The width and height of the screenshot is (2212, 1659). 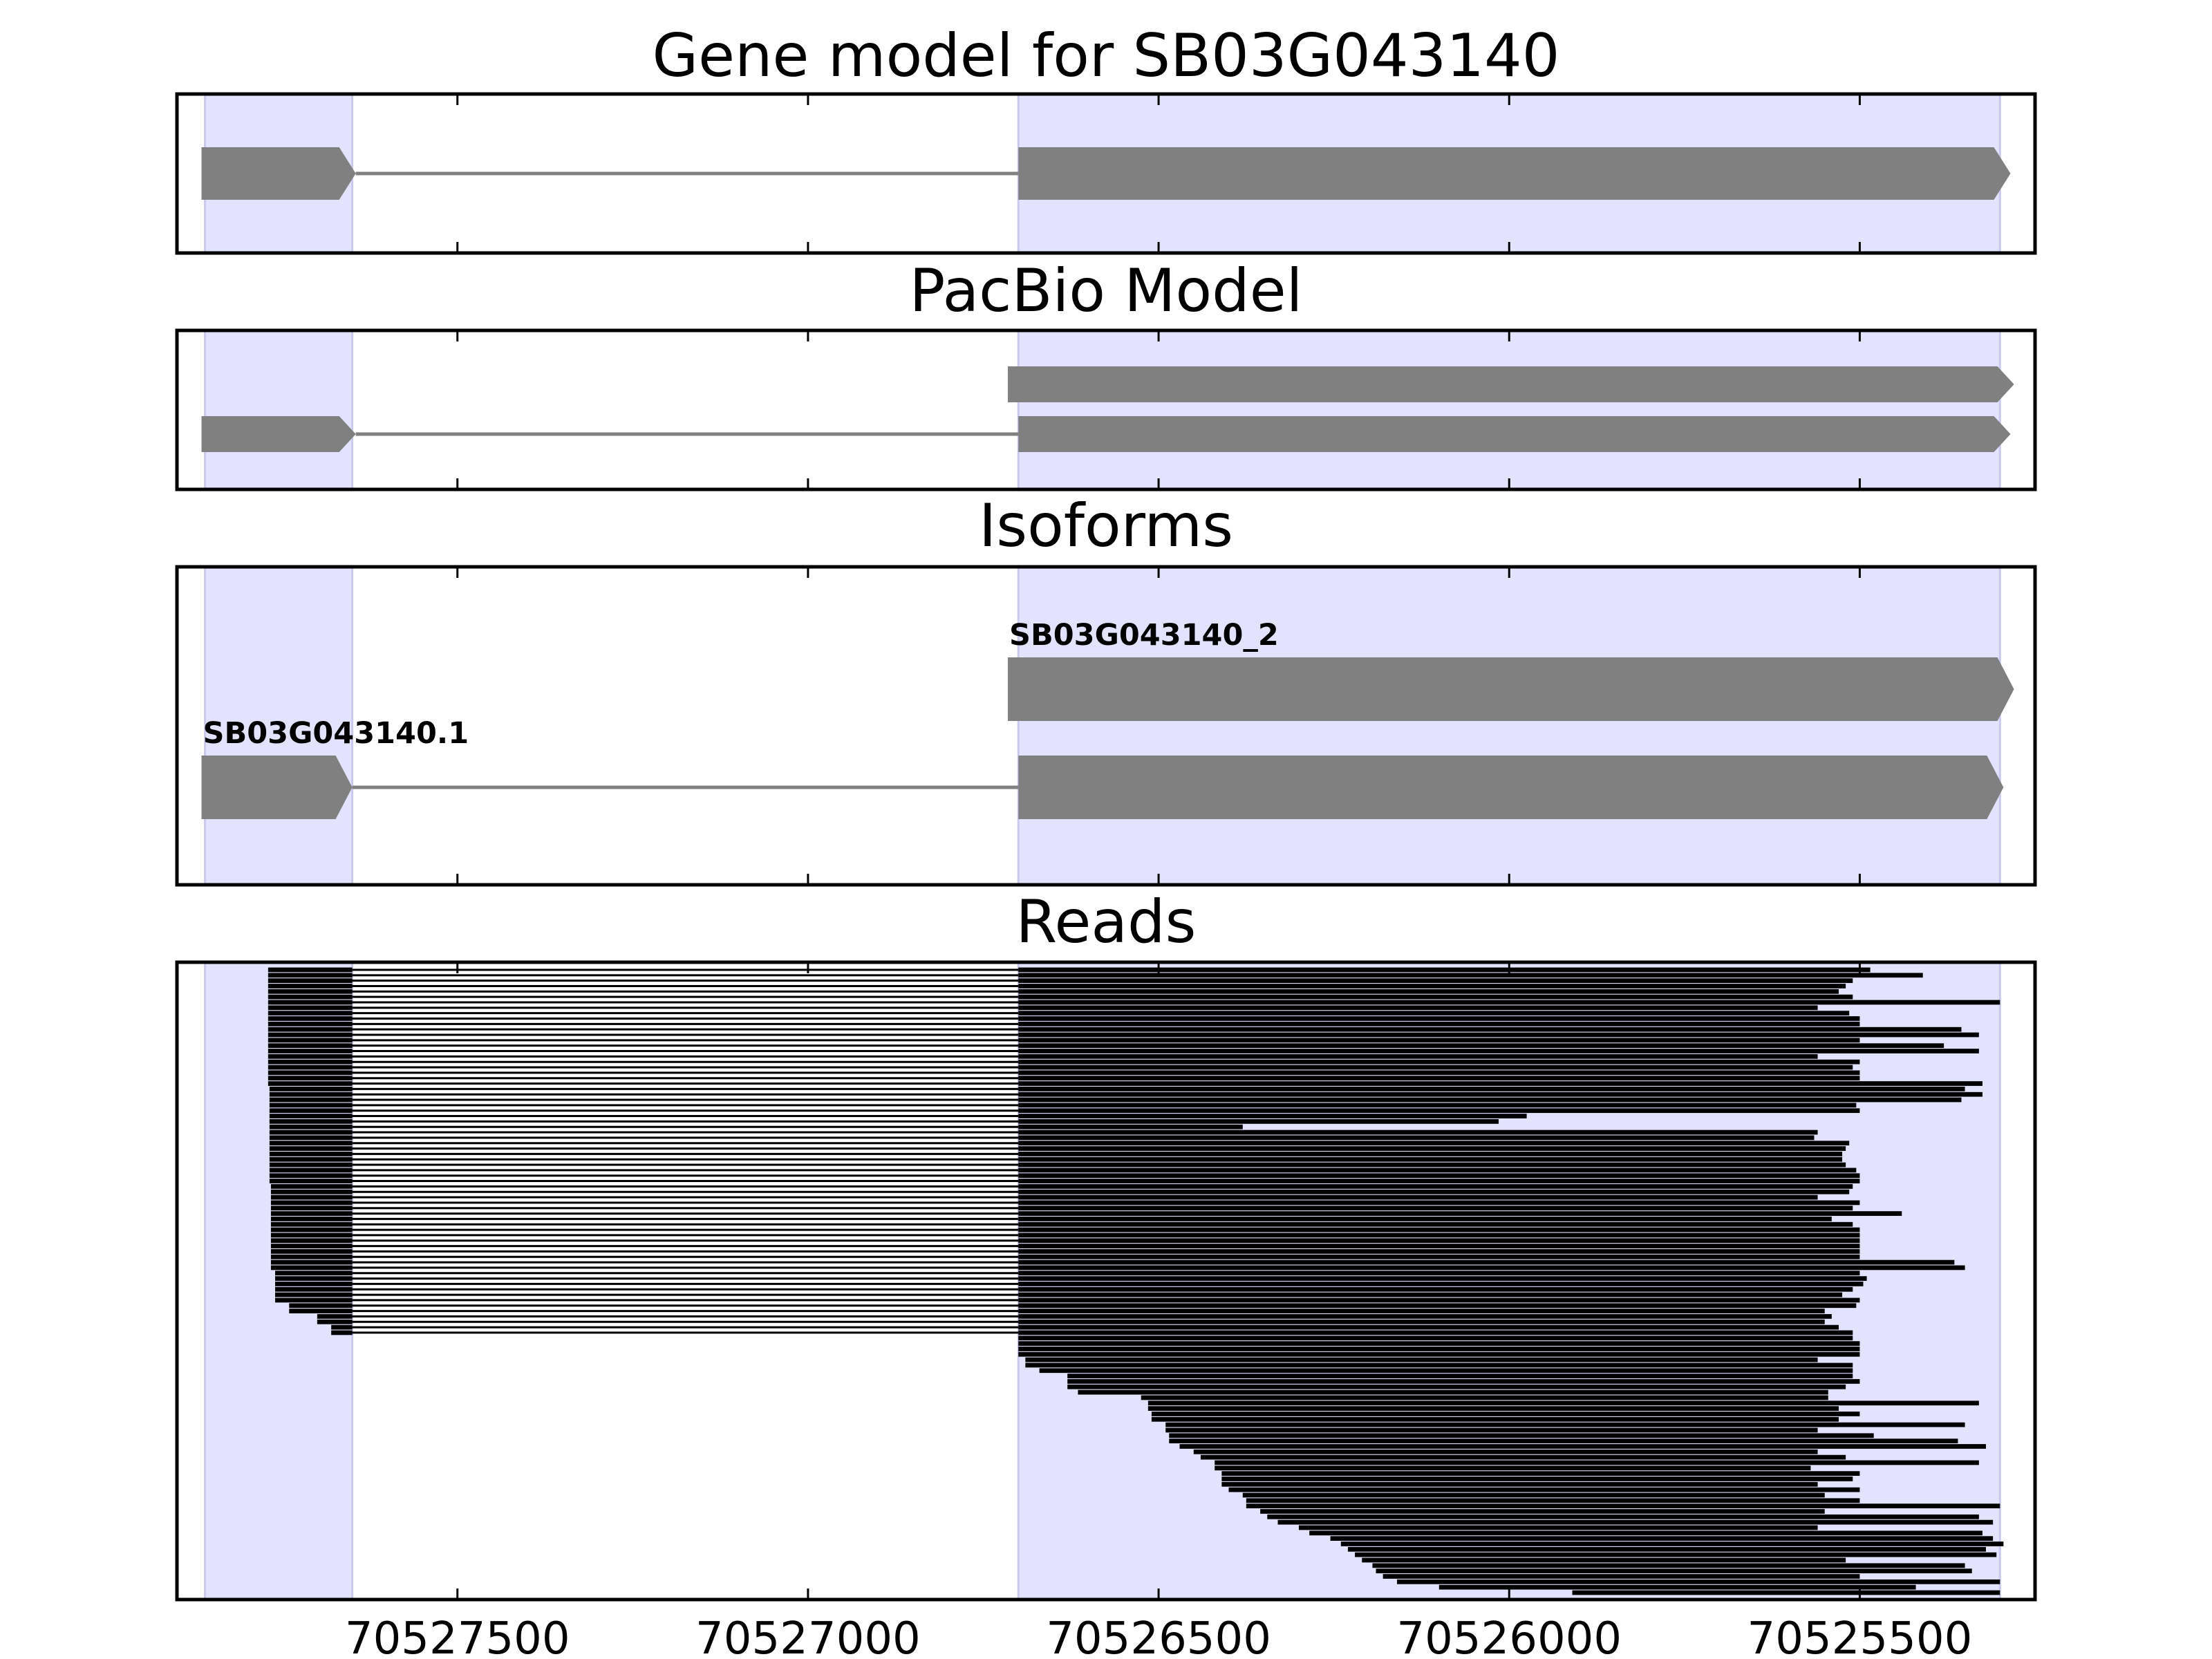 I want to click on panel-pacbio-model: PacBio Model, so click(x=1106, y=373).